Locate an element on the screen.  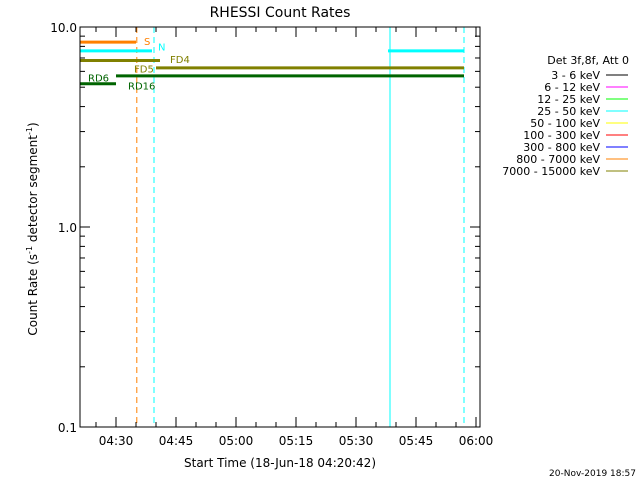
segment-label-rd16: RD16 is located at coordinates (141, 86).